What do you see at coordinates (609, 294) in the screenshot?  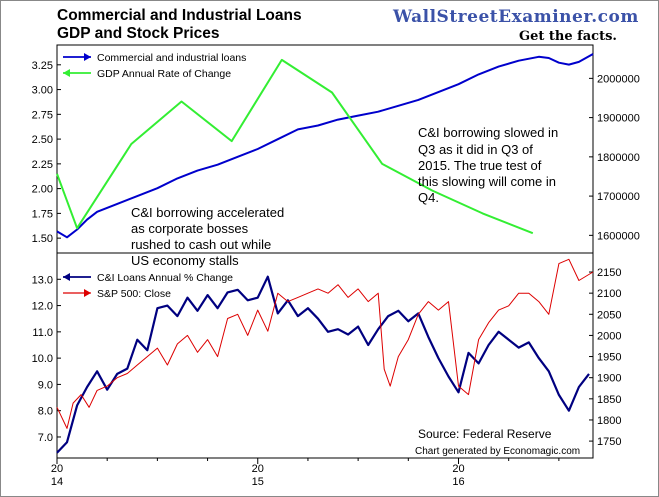 I see `y-right-tick-label: 2100` at bounding box center [609, 294].